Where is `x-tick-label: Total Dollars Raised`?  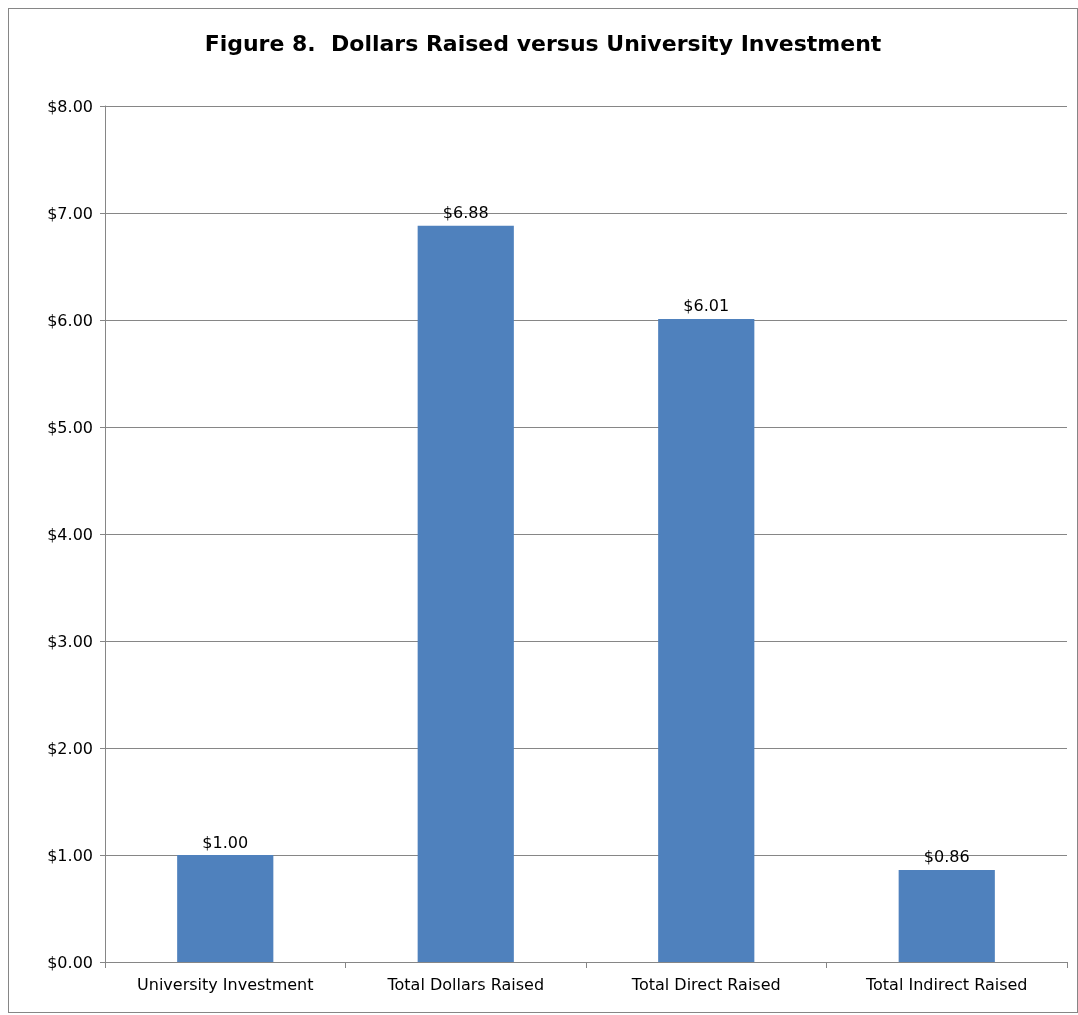 x-tick-label: Total Dollars Raised is located at coordinates (465, 984).